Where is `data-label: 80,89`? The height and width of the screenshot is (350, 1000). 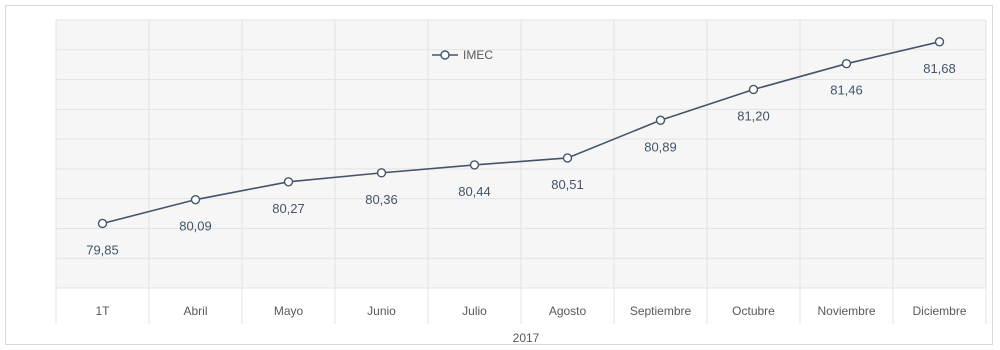 data-label: 80,89 is located at coordinates (660, 146).